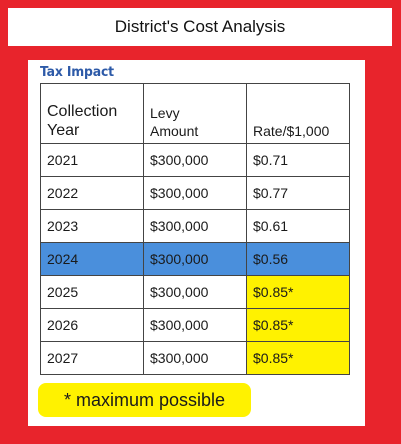 Image resolution: width=401 pixels, height=444 pixels. What do you see at coordinates (92, 358) in the screenshot?
I see `cell-year: 2027` at bounding box center [92, 358].